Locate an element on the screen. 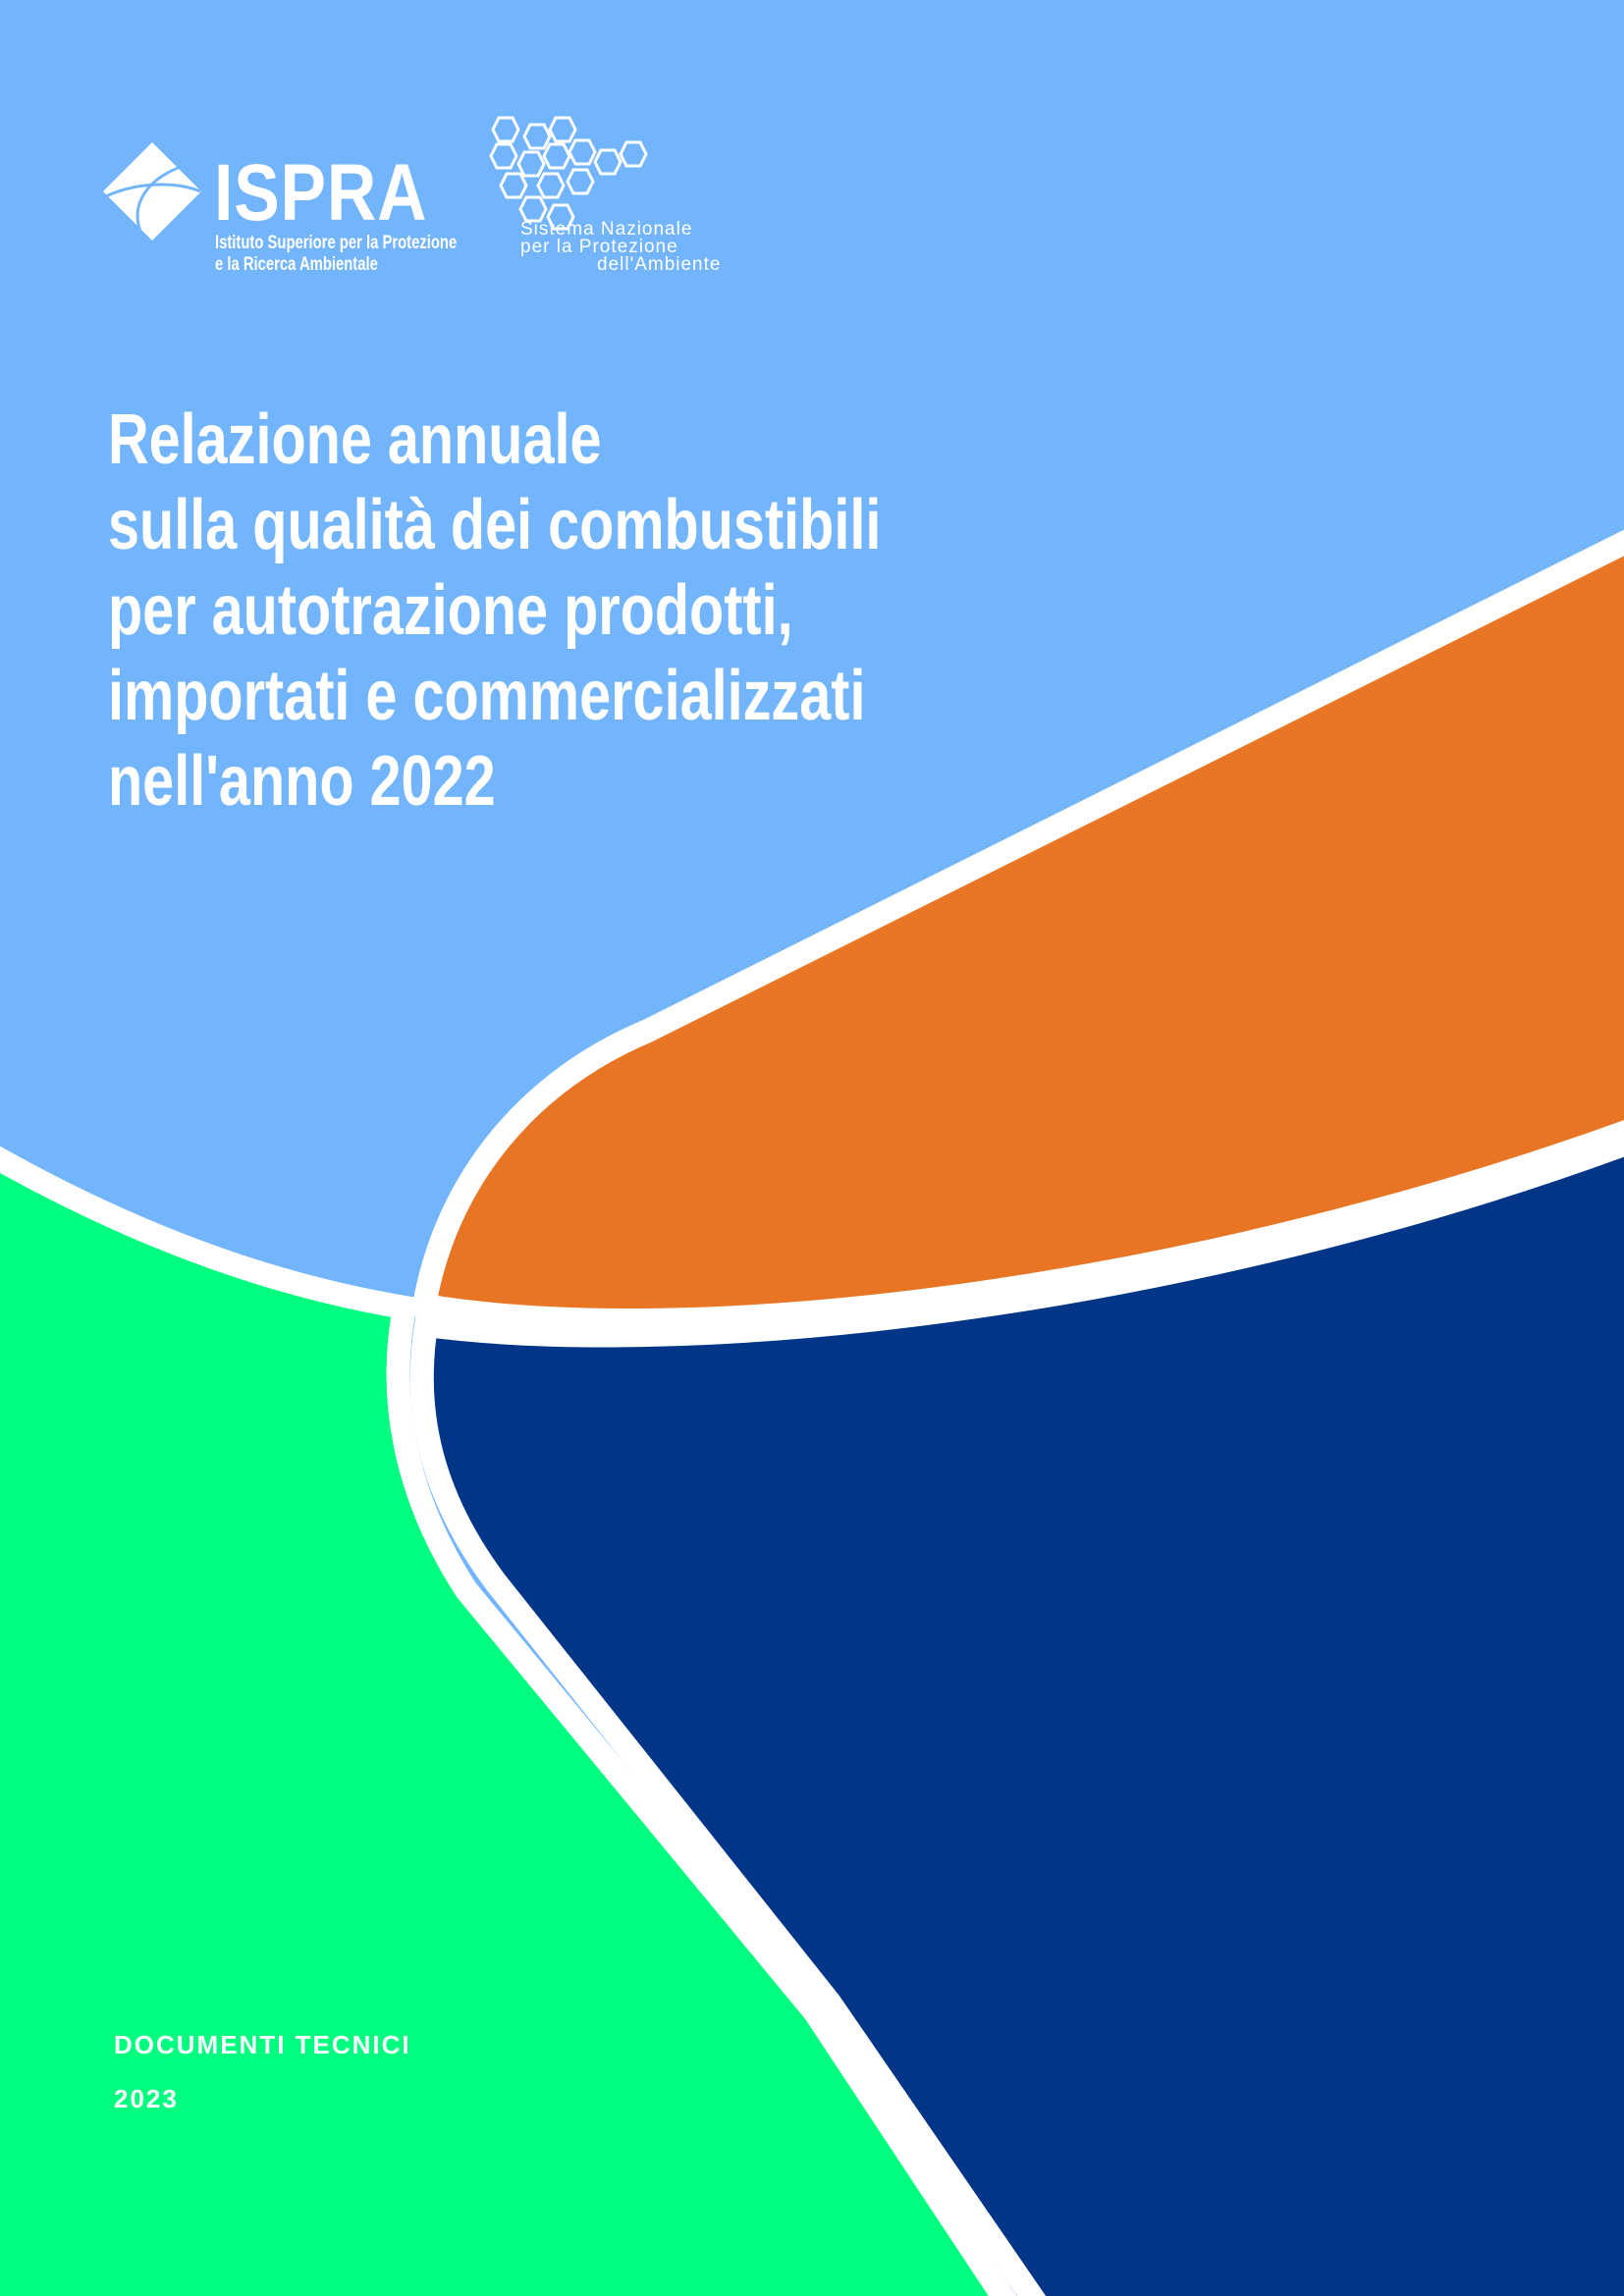 This screenshot has height=2296, width=1624. title-line: importati e commercializzati is located at coordinates (487, 696).